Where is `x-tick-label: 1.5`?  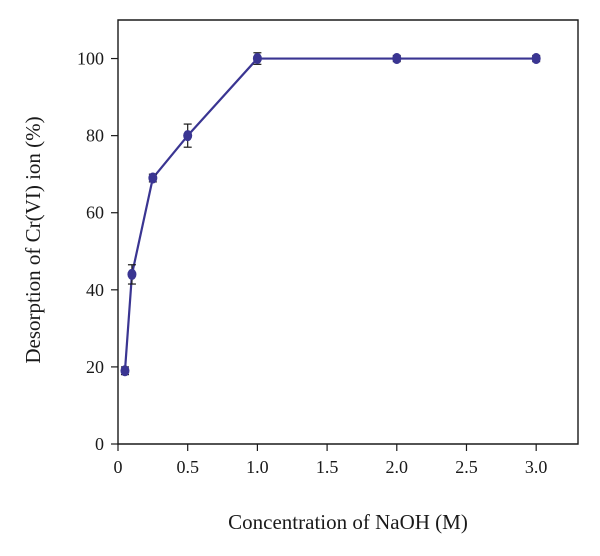
x-tick-label: 1.5 is located at coordinates (327, 467).